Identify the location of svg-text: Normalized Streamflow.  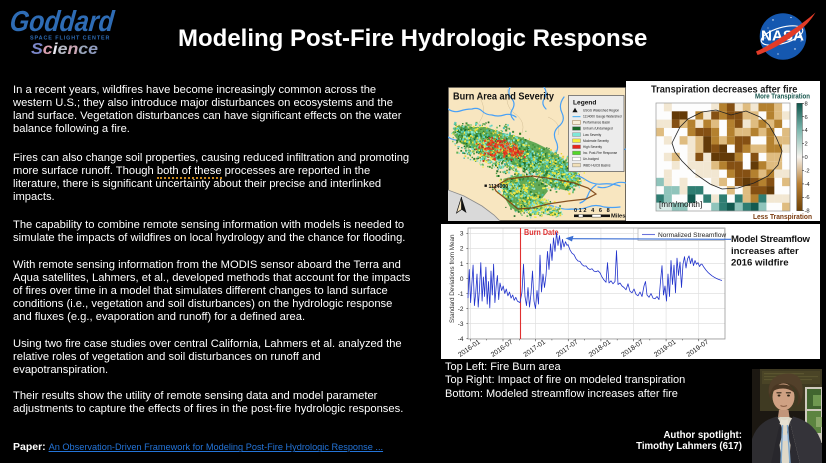
(692, 235).